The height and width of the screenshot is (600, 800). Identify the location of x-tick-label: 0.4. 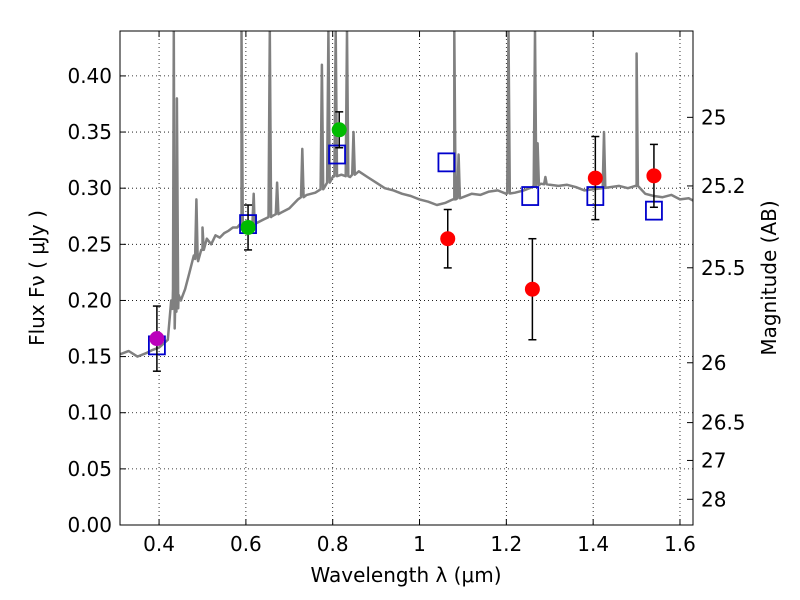
(159, 544).